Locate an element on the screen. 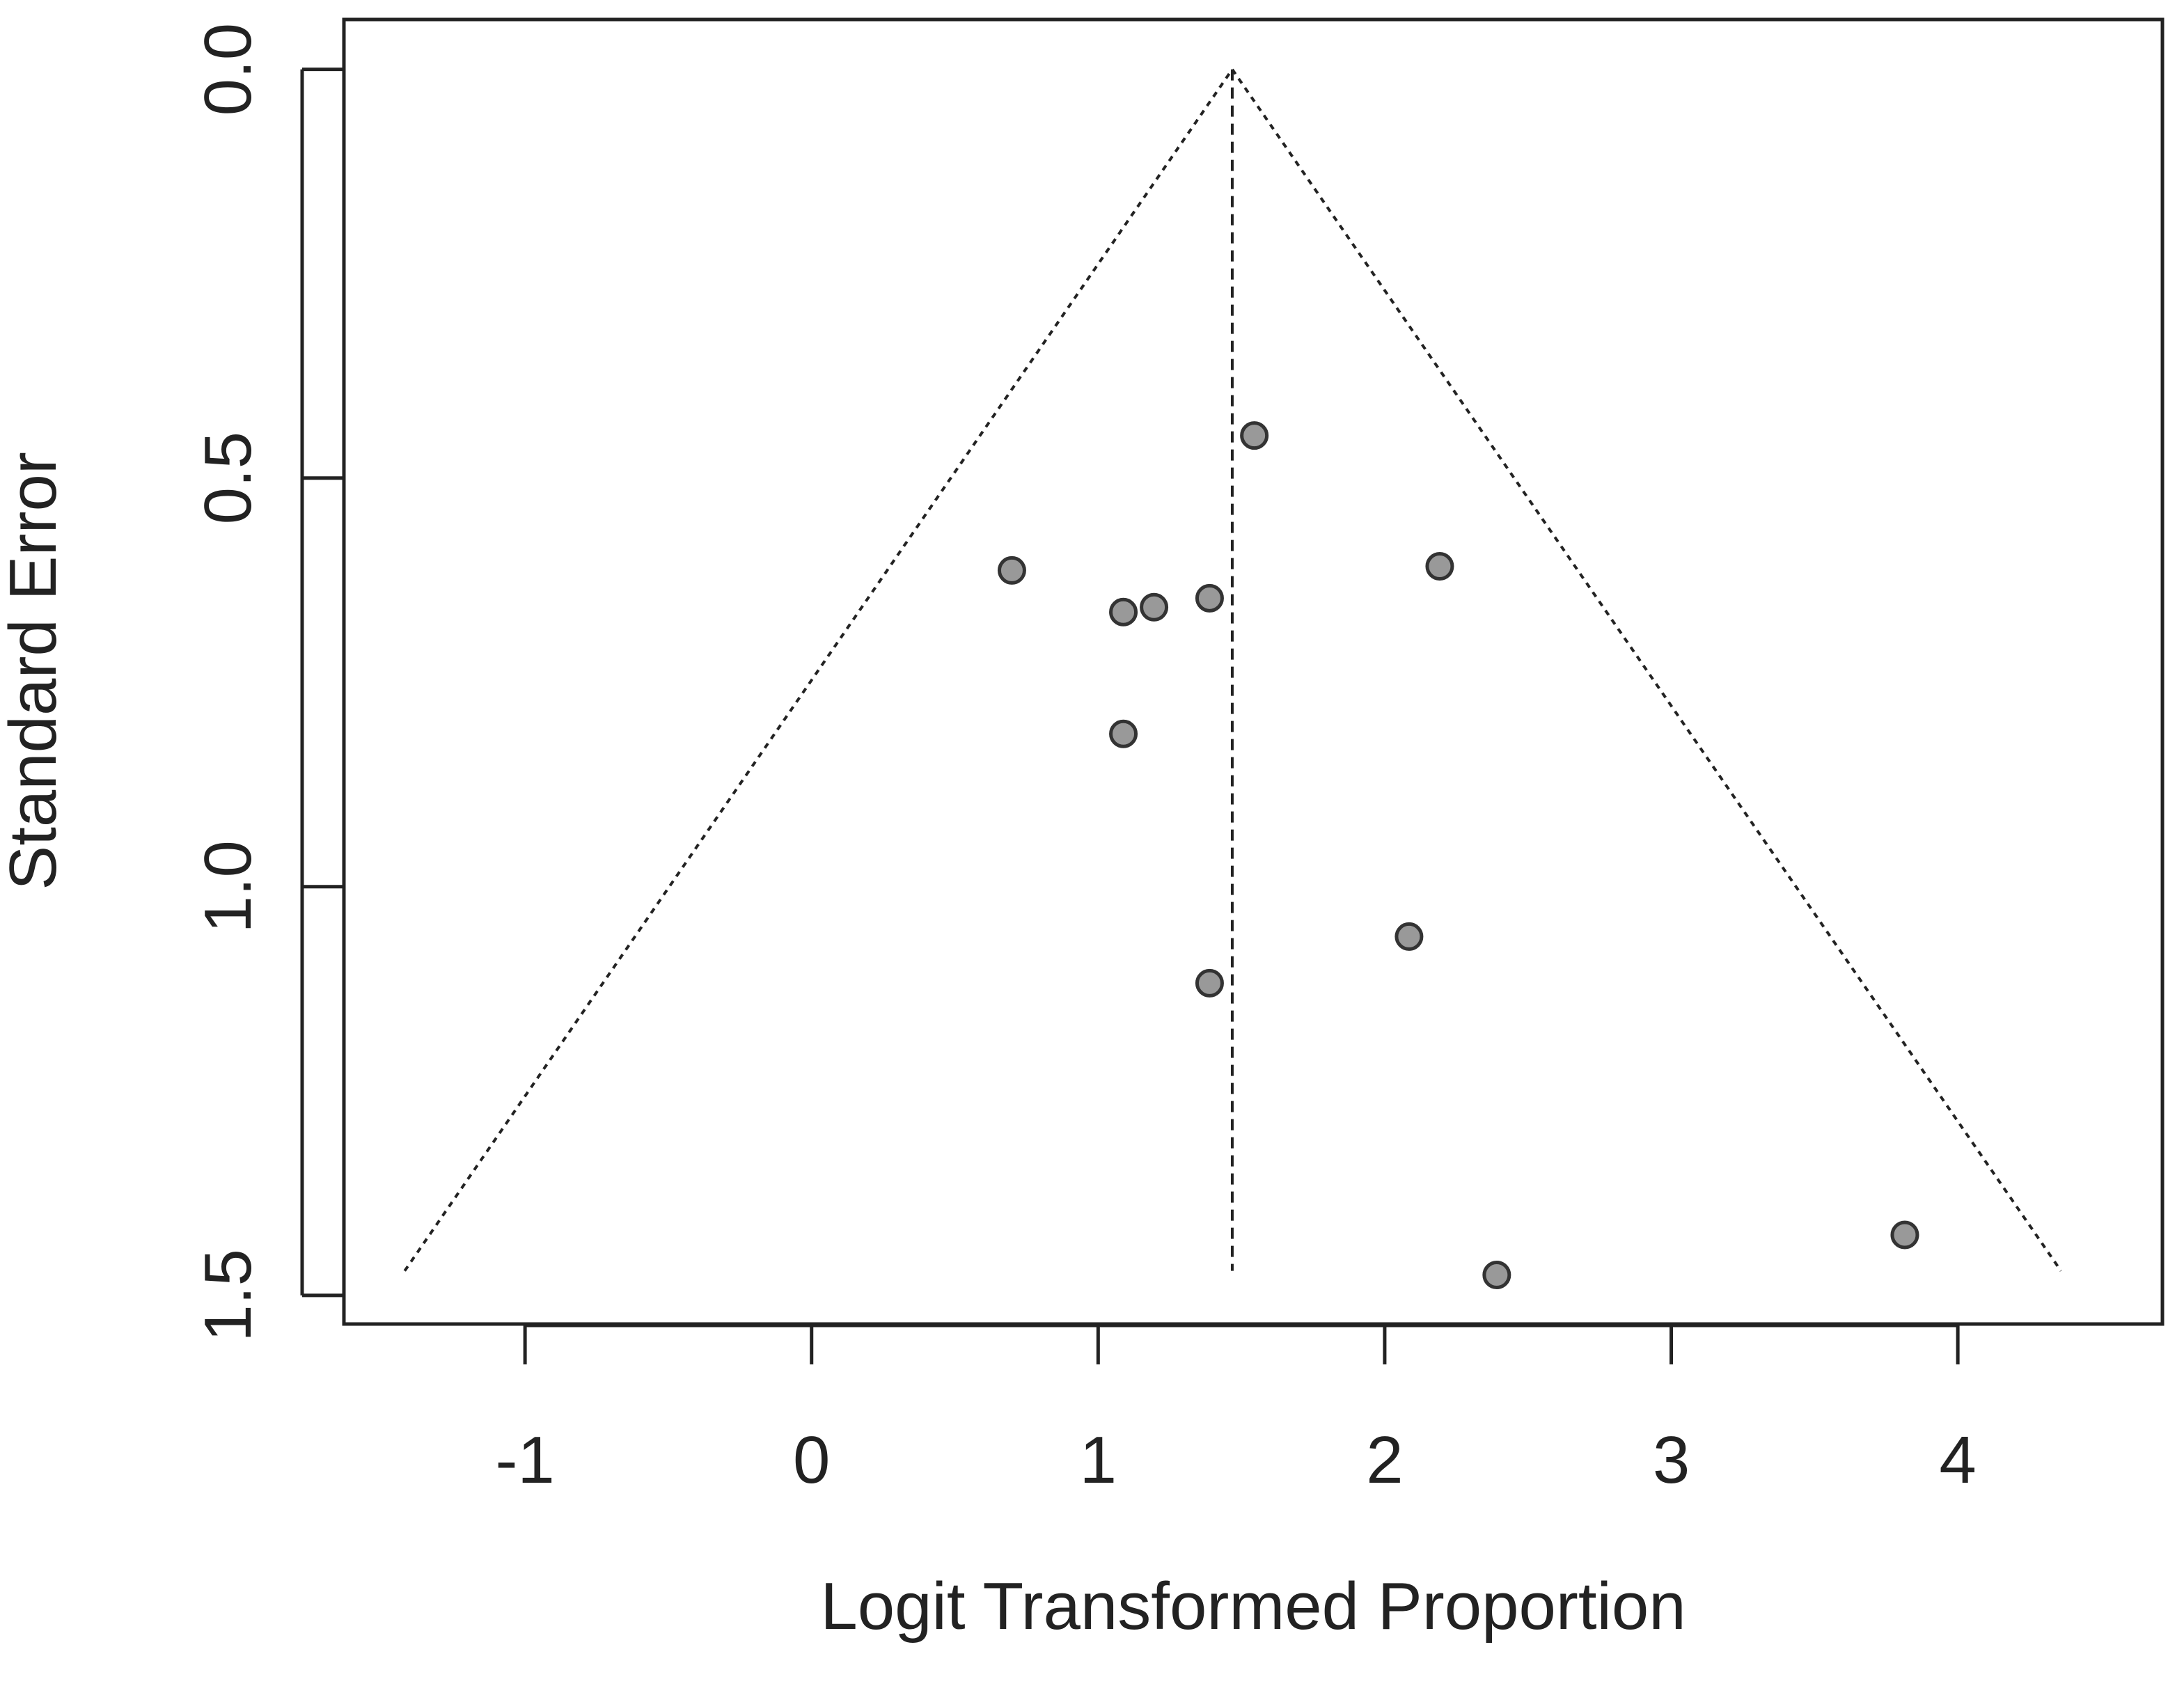  y-axis-label: Standard Error is located at coordinates (35, 671).